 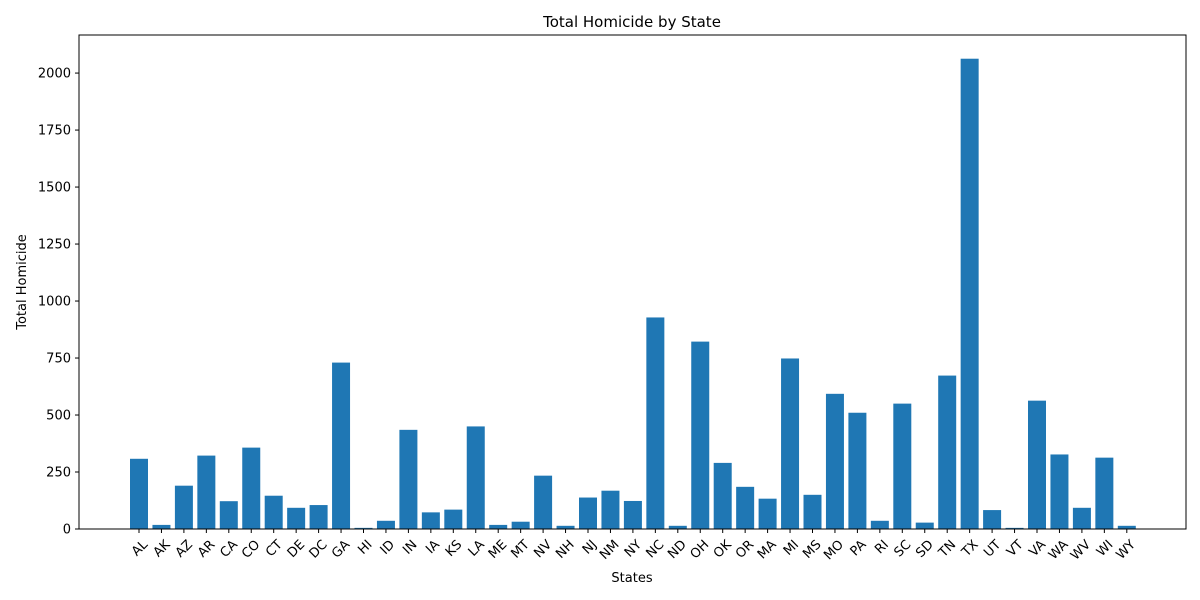 What do you see at coordinates (565, 527) in the screenshot?
I see `bar-nh` at bounding box center [565, 527].